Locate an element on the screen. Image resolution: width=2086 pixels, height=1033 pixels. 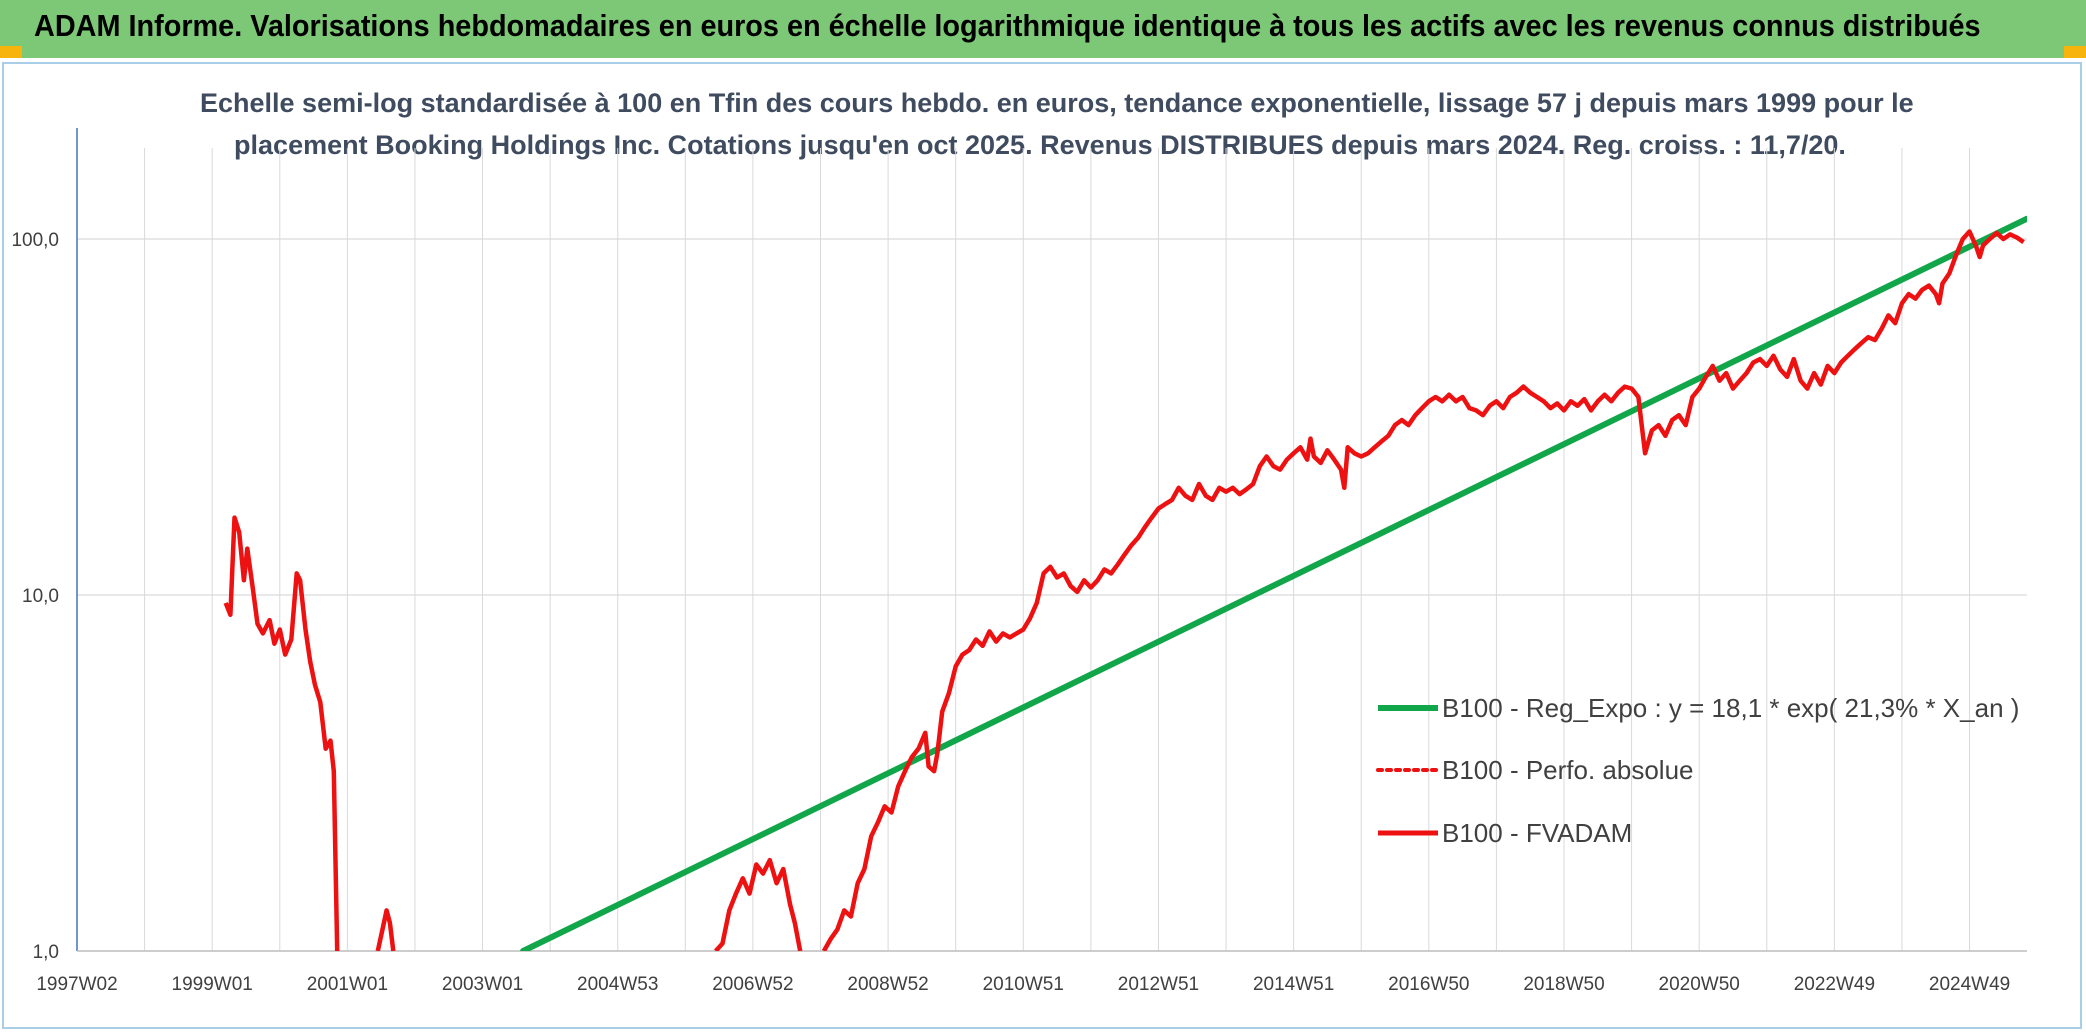
legend-label: B100 - Perfo. absolue is located at coordinates (1568, 770).